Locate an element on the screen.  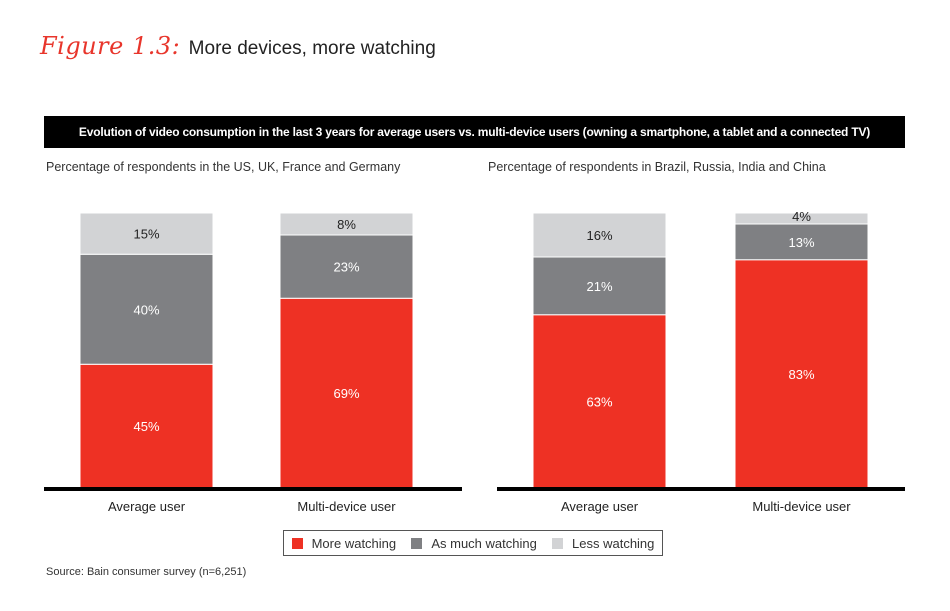
bar-segment-chart2-average-user-less-watching is located at coordinates (599, 235).